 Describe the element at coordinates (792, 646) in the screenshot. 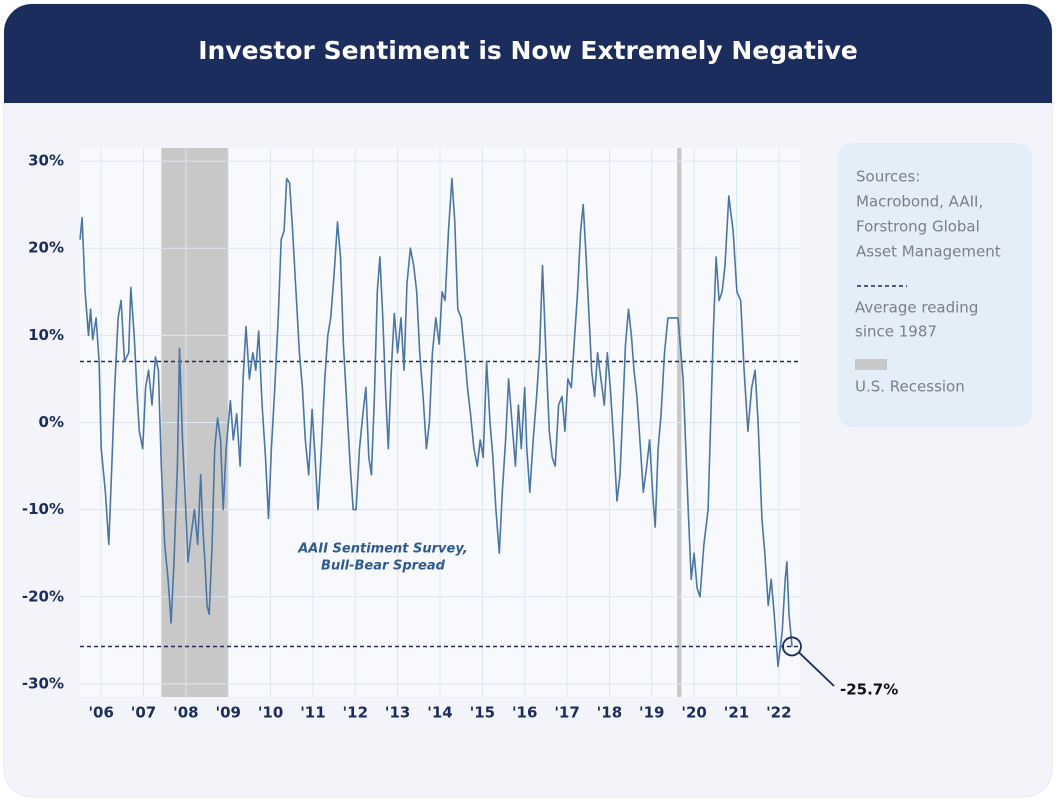

I see `last-point-marker` at that location.